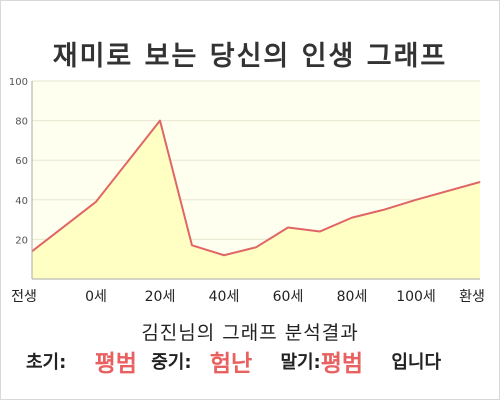 Image resolution: width=500 pixels, height=400 pixels. What do you see at coordinates (21, 122) in the screenshot?
I see `y-tick-label: 80` at bounding box center [21, 122].